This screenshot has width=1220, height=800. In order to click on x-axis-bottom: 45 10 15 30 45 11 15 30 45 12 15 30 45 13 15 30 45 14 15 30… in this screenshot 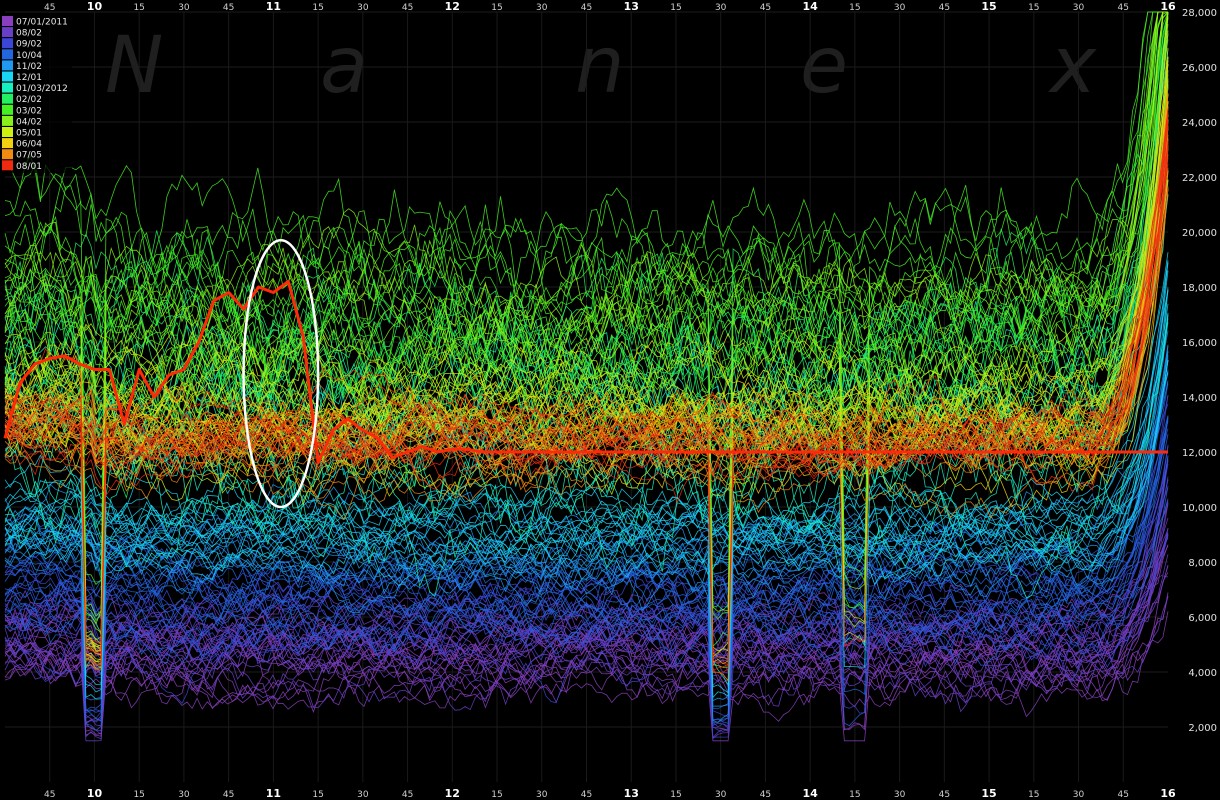, I will do `click(610, 793)`.